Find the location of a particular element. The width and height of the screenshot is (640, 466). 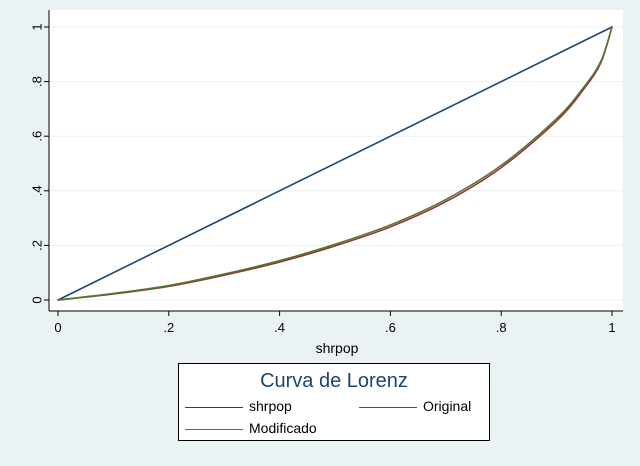

x-axis-title: shrpop is located at coordinates (337, 348).